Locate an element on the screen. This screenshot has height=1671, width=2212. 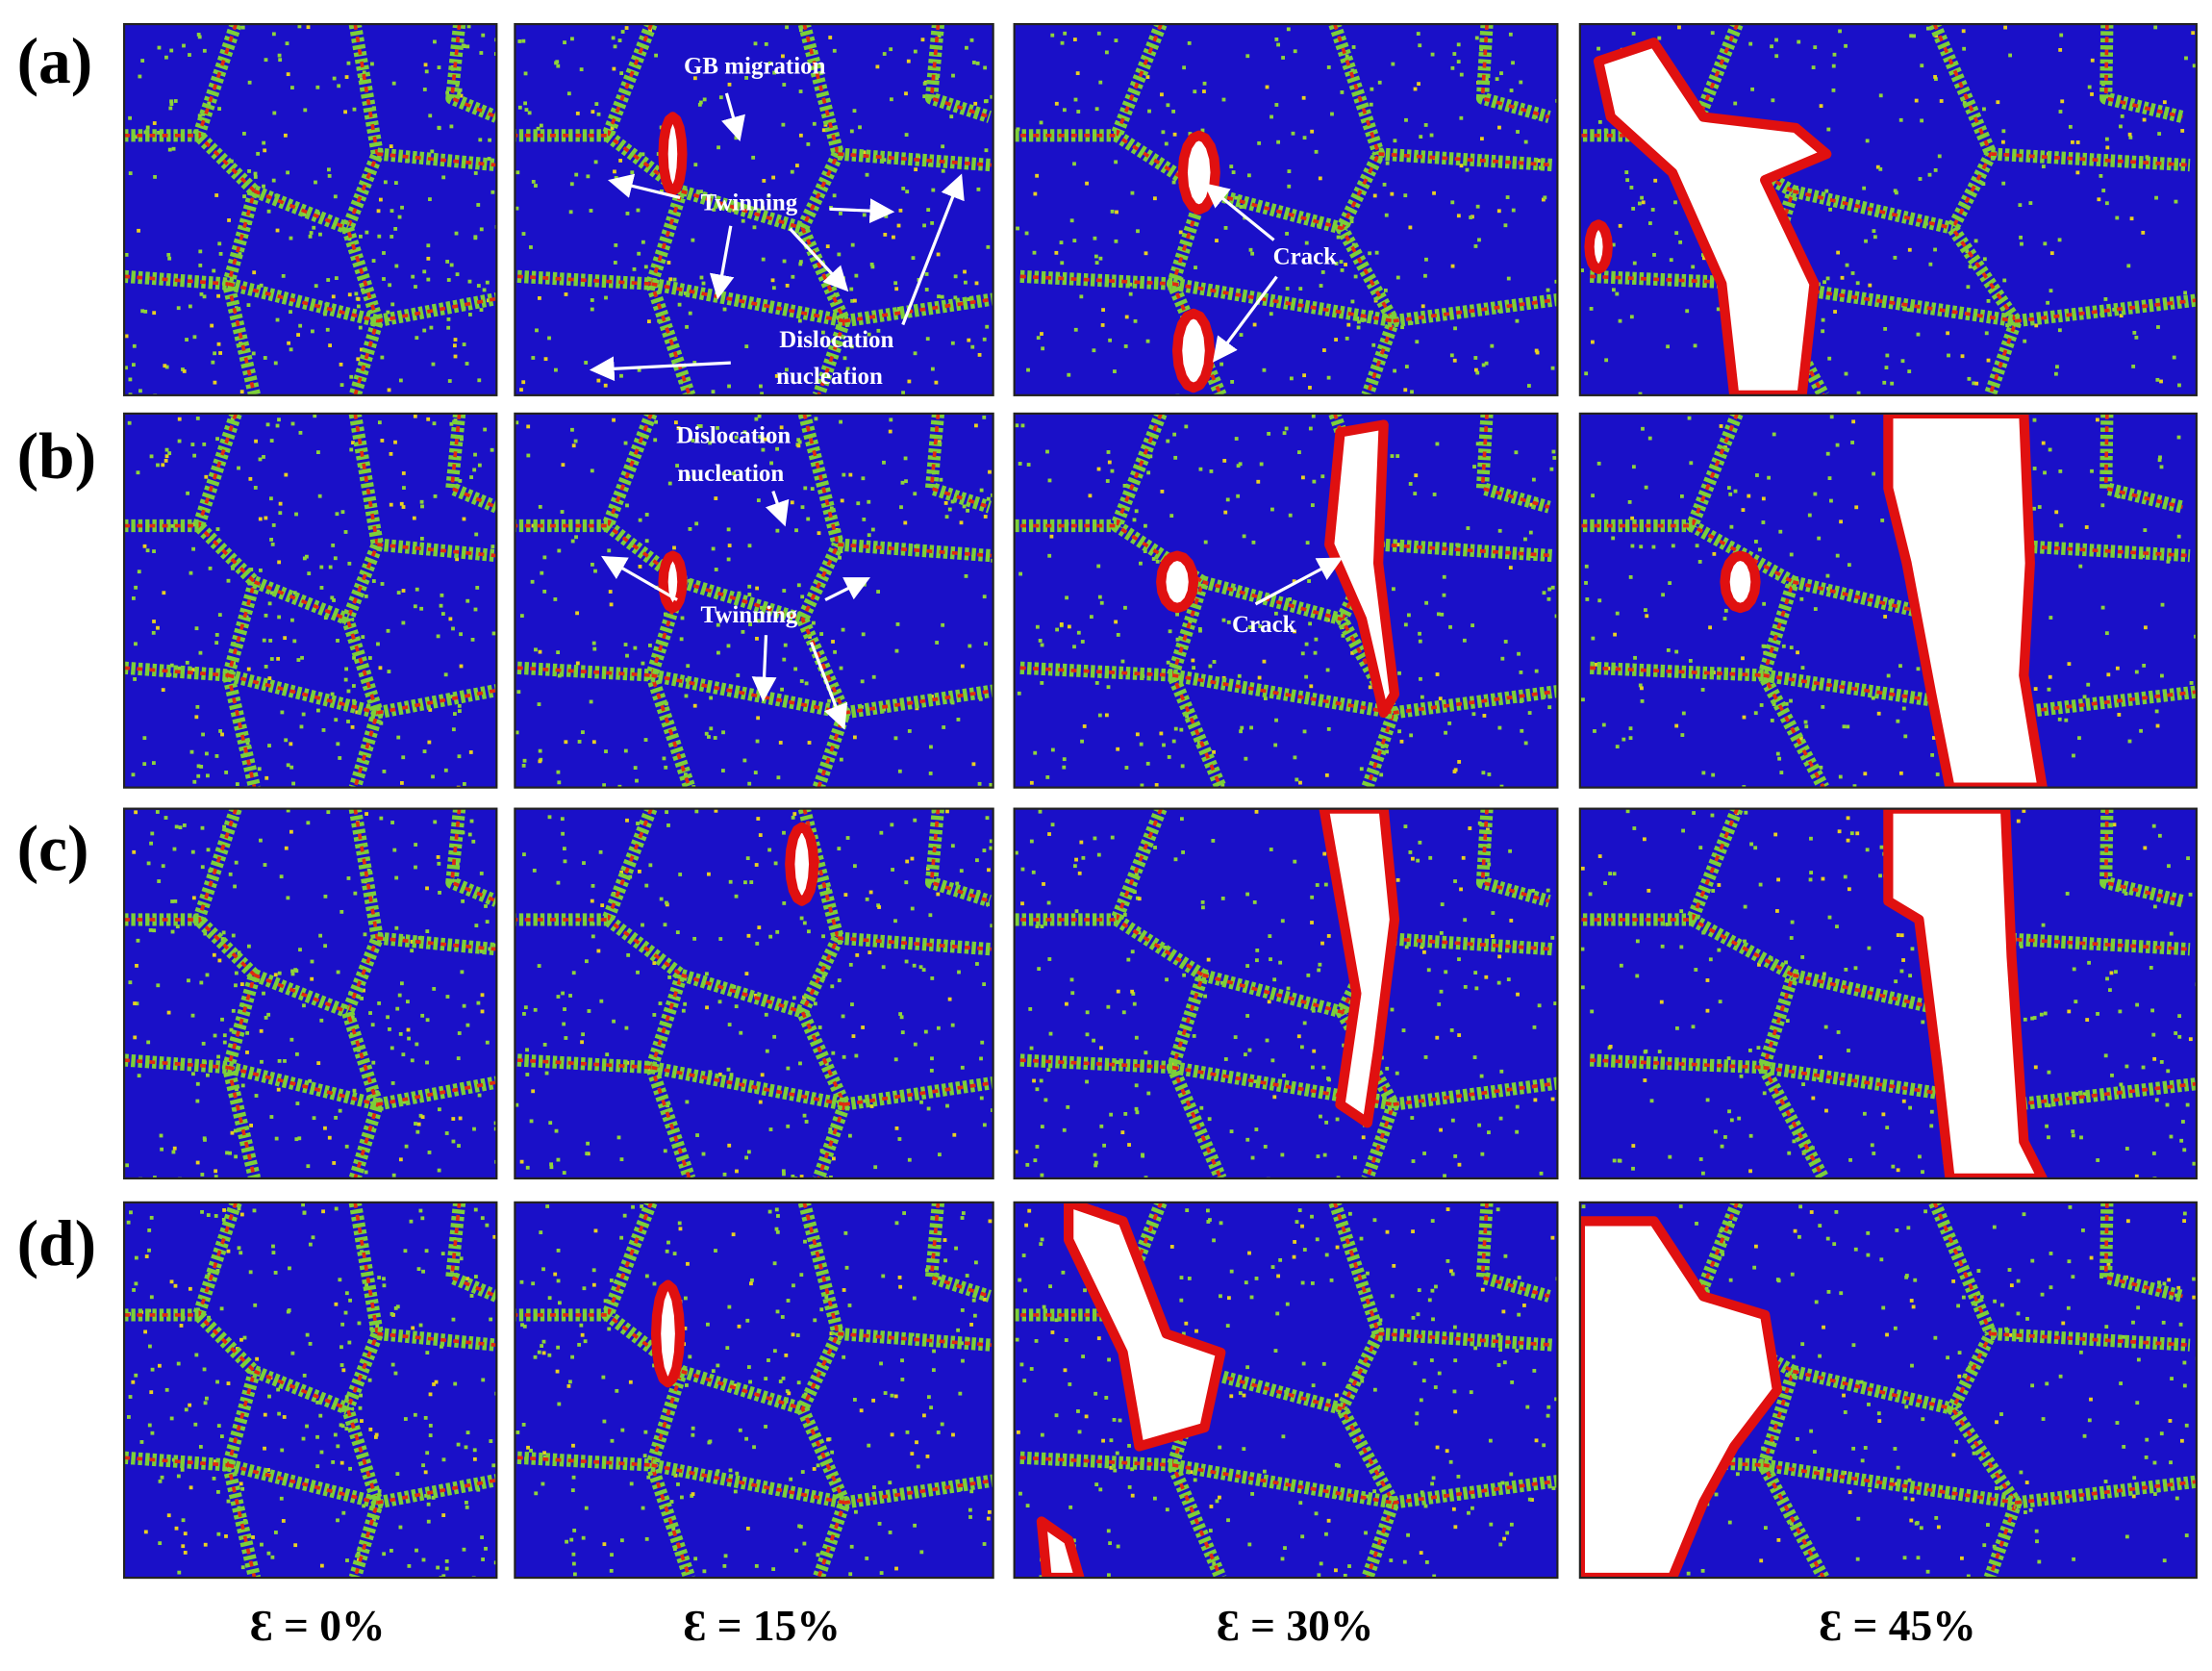
grain-boundary-core is located at coordinates (1476, 1094).